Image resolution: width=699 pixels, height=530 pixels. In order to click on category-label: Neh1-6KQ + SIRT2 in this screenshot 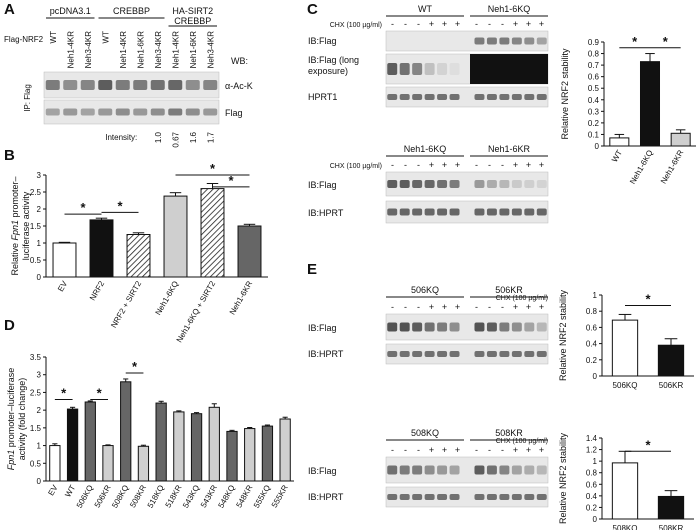, I will do `click(196, 311)`.